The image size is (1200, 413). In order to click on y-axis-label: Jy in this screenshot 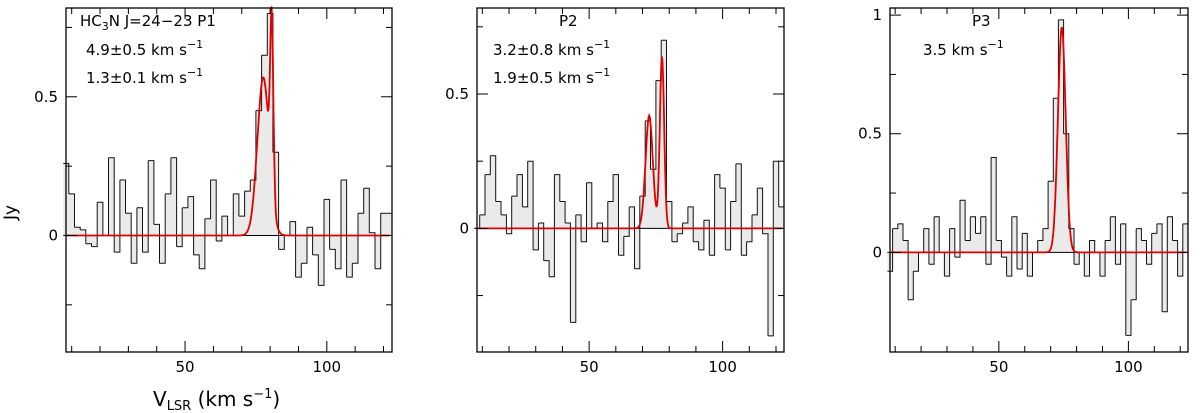, I will do `click(11, 213)`.